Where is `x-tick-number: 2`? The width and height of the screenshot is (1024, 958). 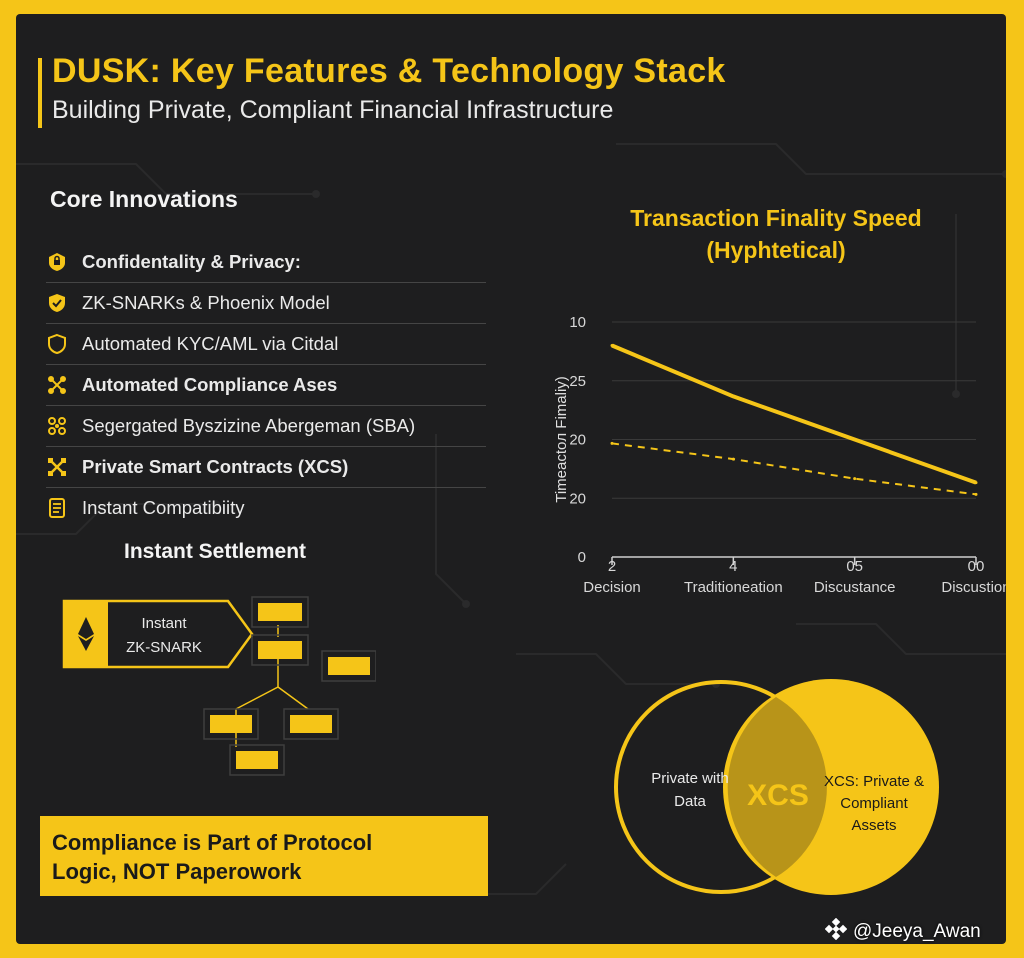 x-tick-number: 2 is located at coordinates (612, 566).